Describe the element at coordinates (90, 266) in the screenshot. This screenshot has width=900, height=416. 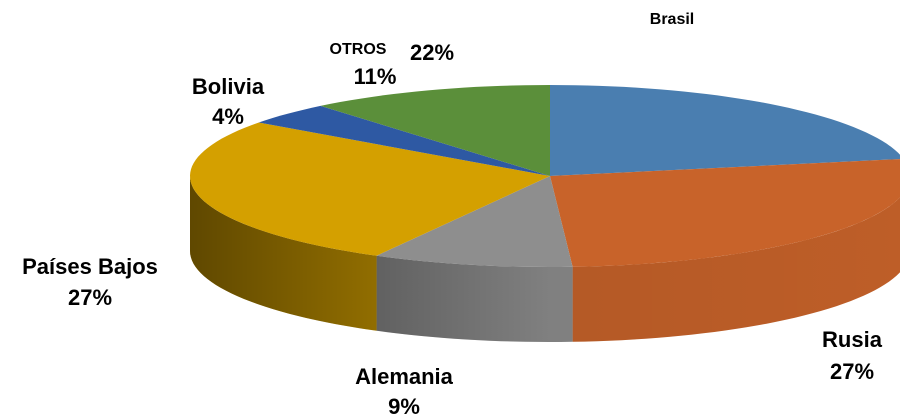
I see `slice-label: Países Bajos` at that location.